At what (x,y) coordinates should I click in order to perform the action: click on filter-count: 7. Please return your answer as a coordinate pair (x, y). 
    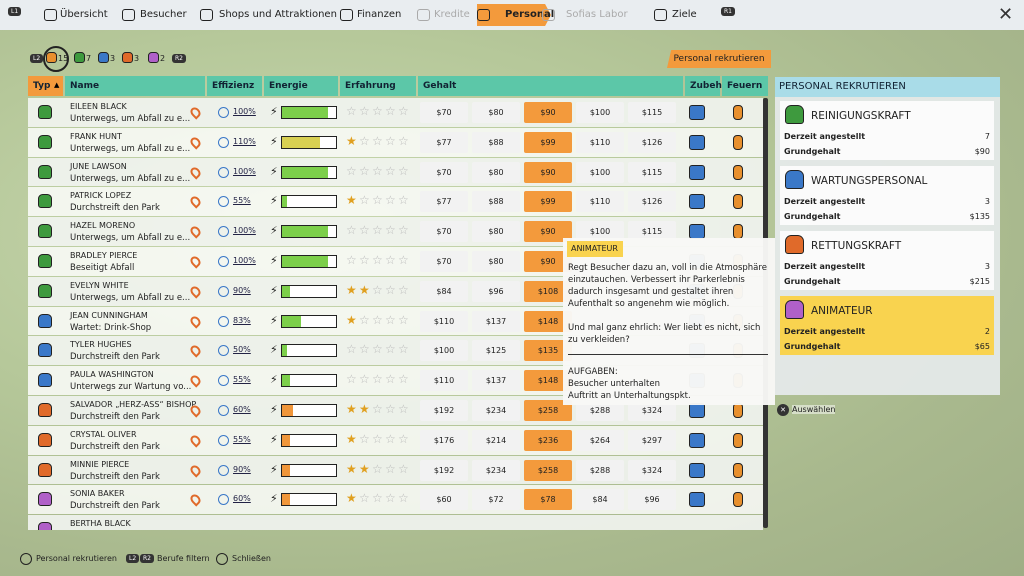
    Looking at the image, I should click on (89, 58).